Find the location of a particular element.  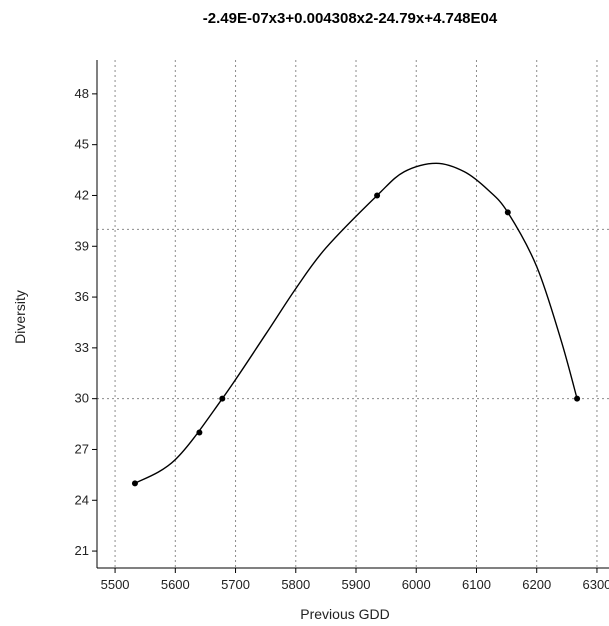

y-tick-label: 48 is located at coordinates (82, 93).